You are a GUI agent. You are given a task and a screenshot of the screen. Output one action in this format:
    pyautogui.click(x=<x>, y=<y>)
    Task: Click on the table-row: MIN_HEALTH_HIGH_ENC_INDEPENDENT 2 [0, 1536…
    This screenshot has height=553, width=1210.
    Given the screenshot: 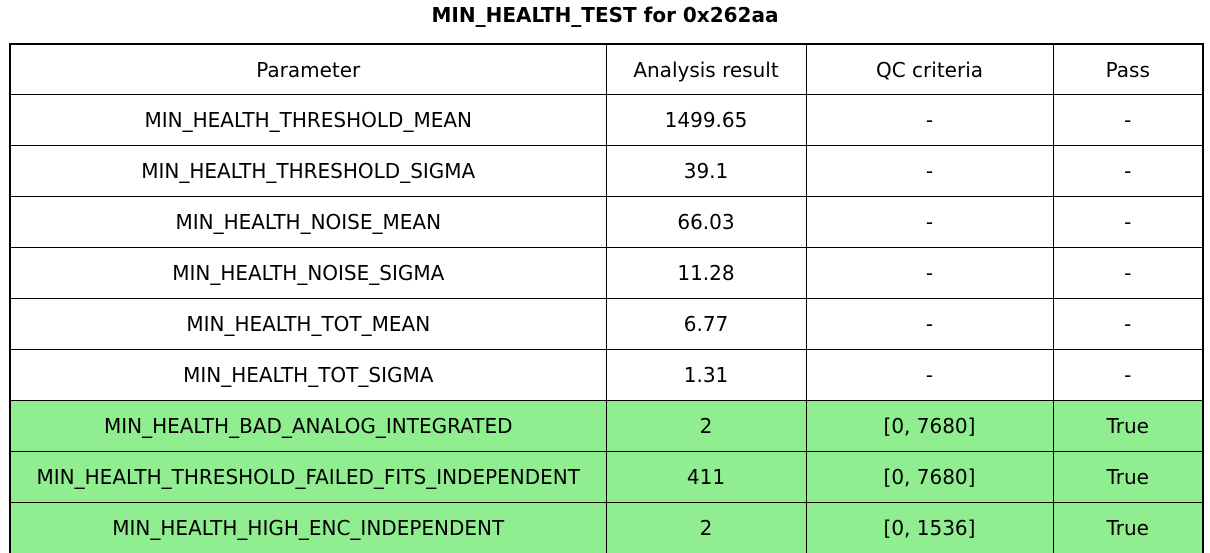 What is the action you would take?
    pyautogui.click(x=606, y=527)
    